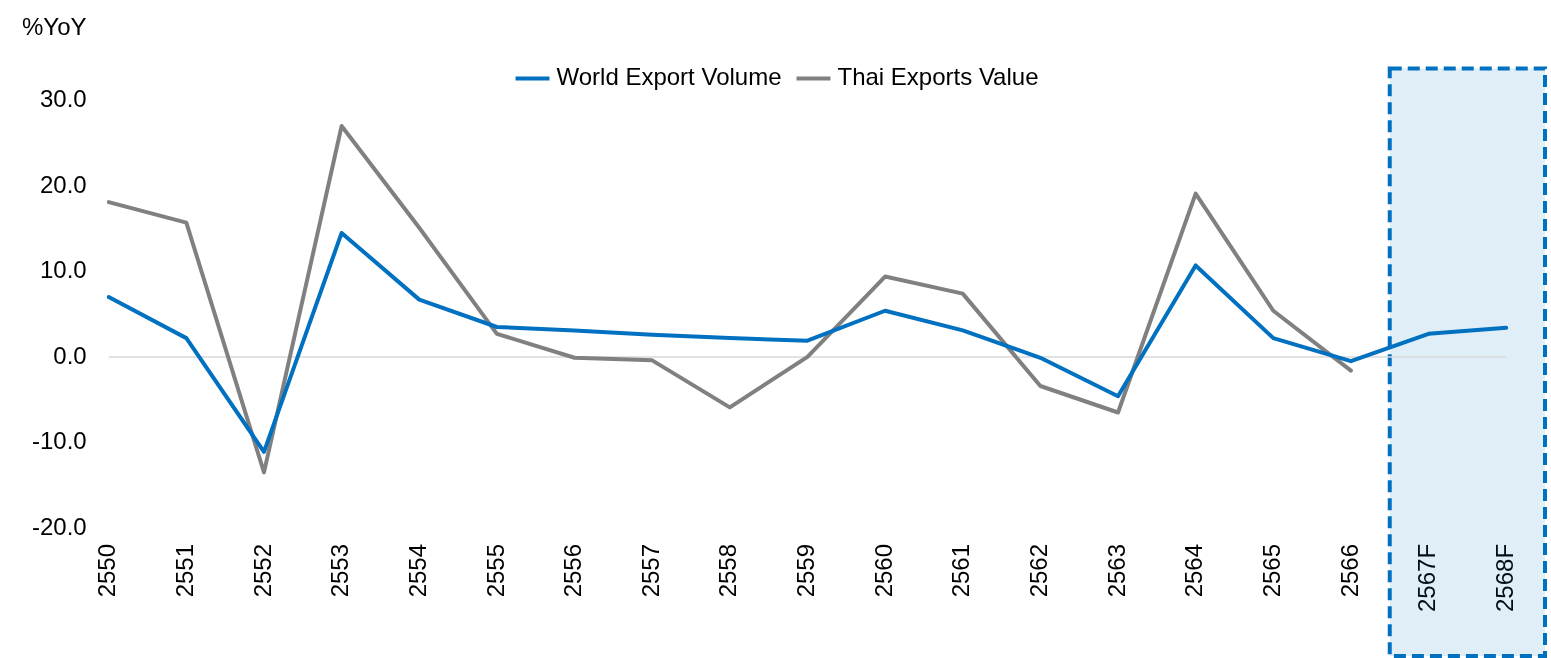 The height and width of the screenshot is (658, 1551). What do you see at coordinates (1194, 570) in the screenshot?
I see `x-tick-label: 2564` at bounding box center [1194, 570].